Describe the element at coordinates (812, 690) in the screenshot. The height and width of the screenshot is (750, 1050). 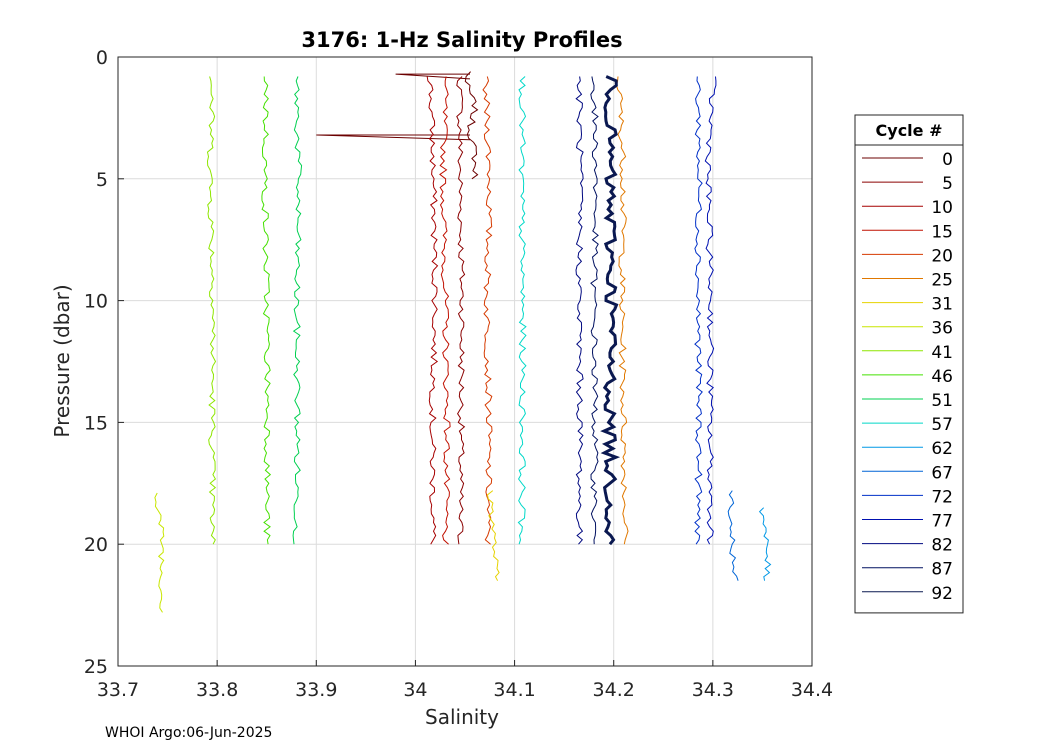
I see `x-tick-label: 34.4` at that location.